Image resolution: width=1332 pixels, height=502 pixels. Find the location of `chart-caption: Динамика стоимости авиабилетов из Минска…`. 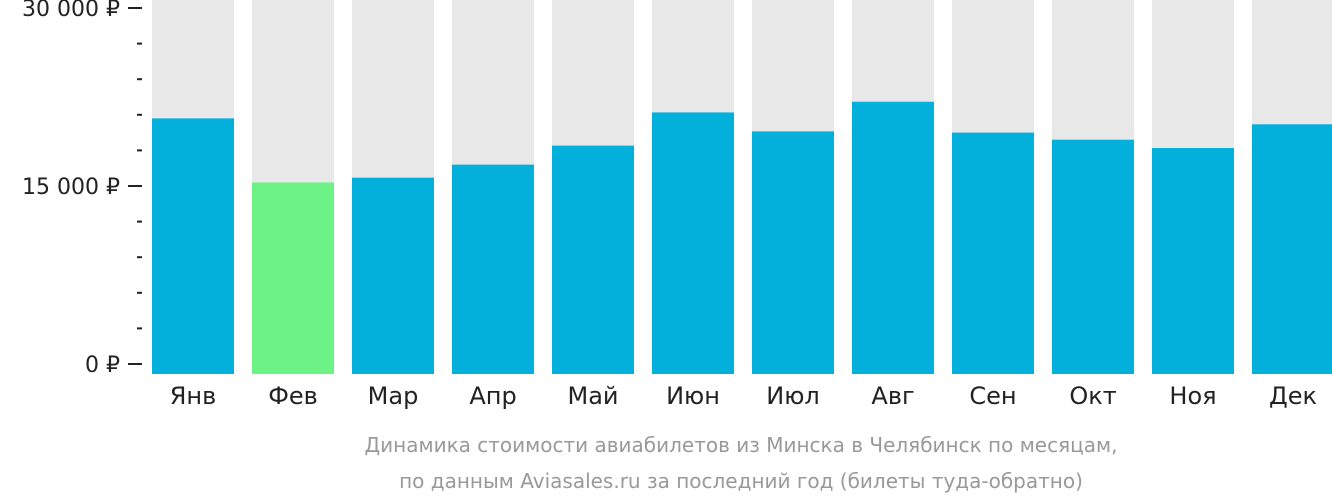

chart-caption: Динамика стоимости авиабилетов из Минска… is located at coordinates (741, 463).